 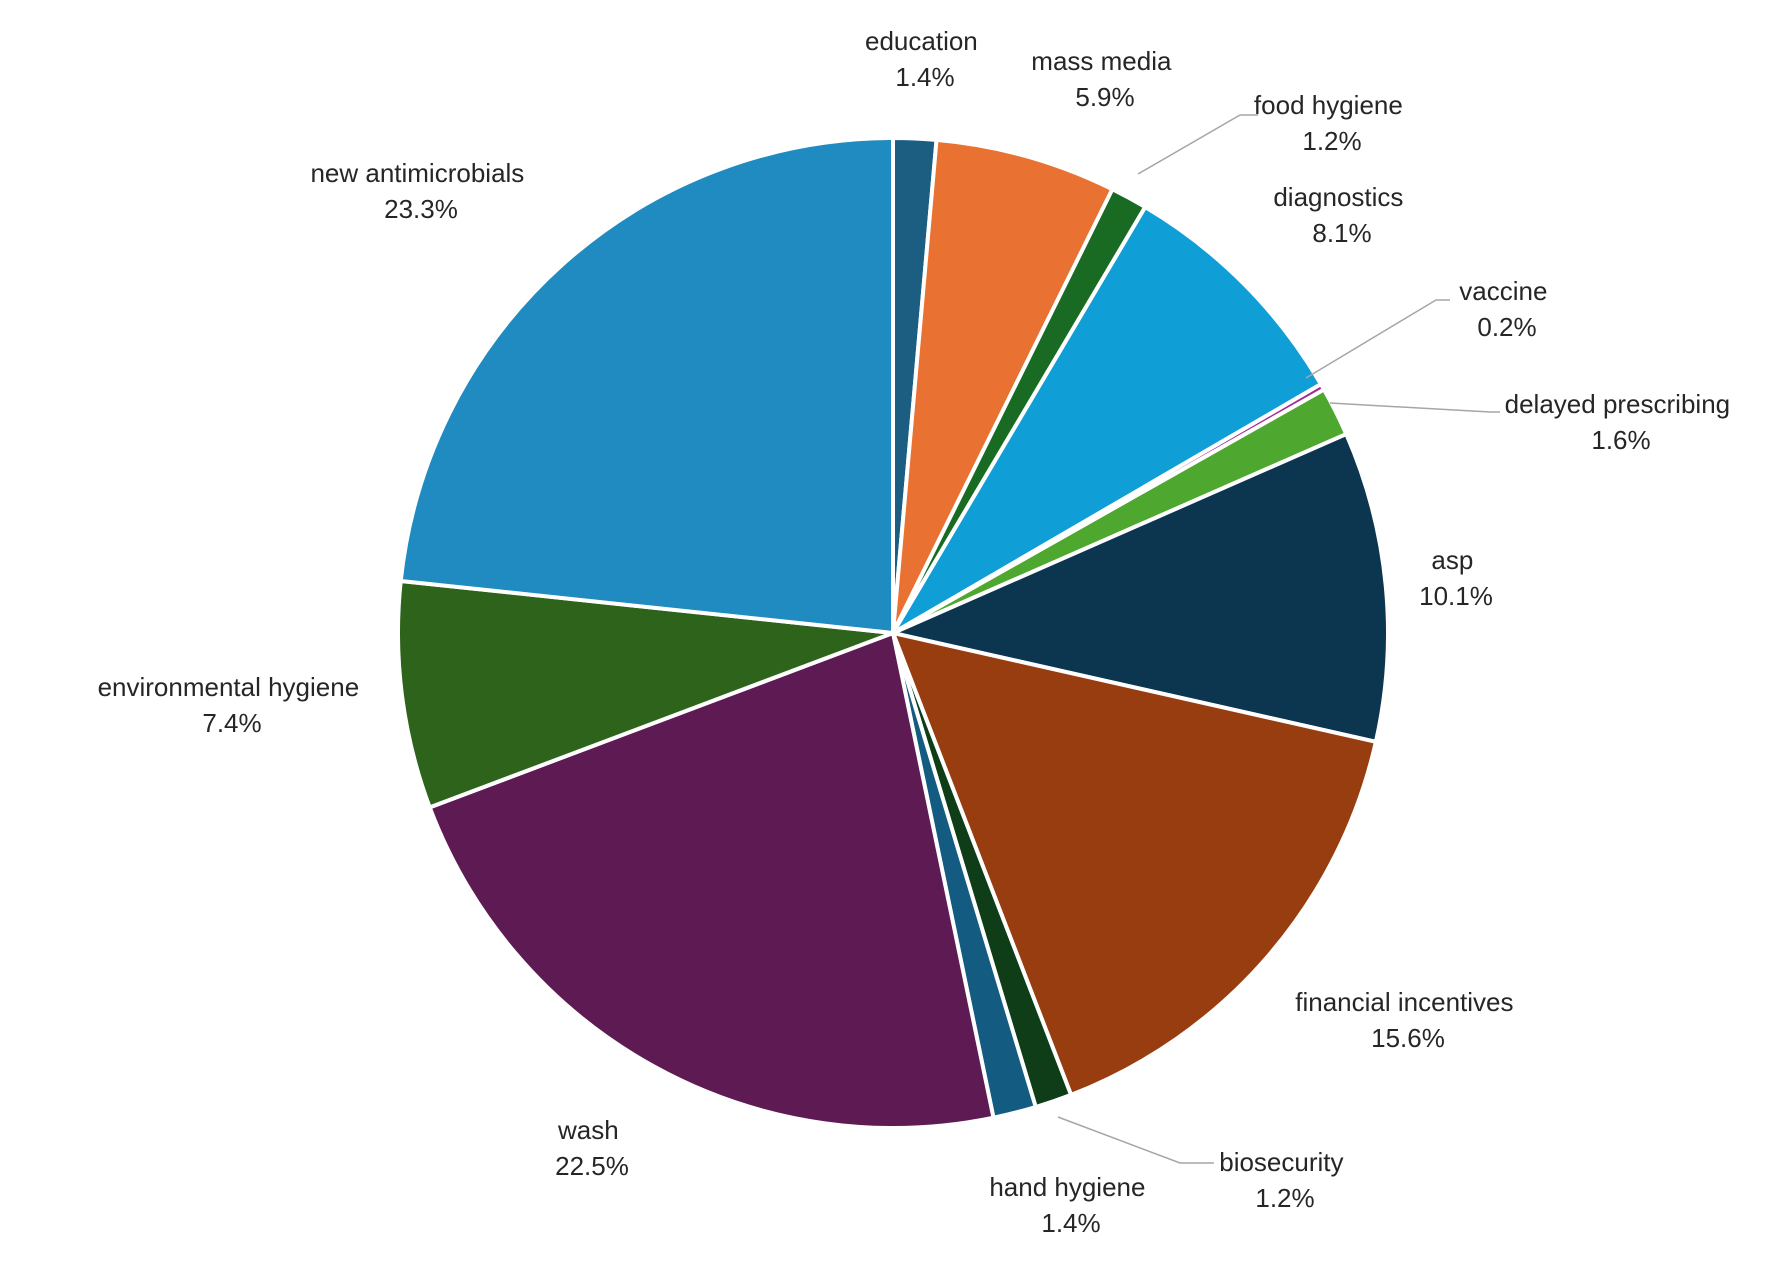 What do you see at coordinates (711, 880) in the screenshot?
I see `slice-wash` at bounding box center [711, 880].